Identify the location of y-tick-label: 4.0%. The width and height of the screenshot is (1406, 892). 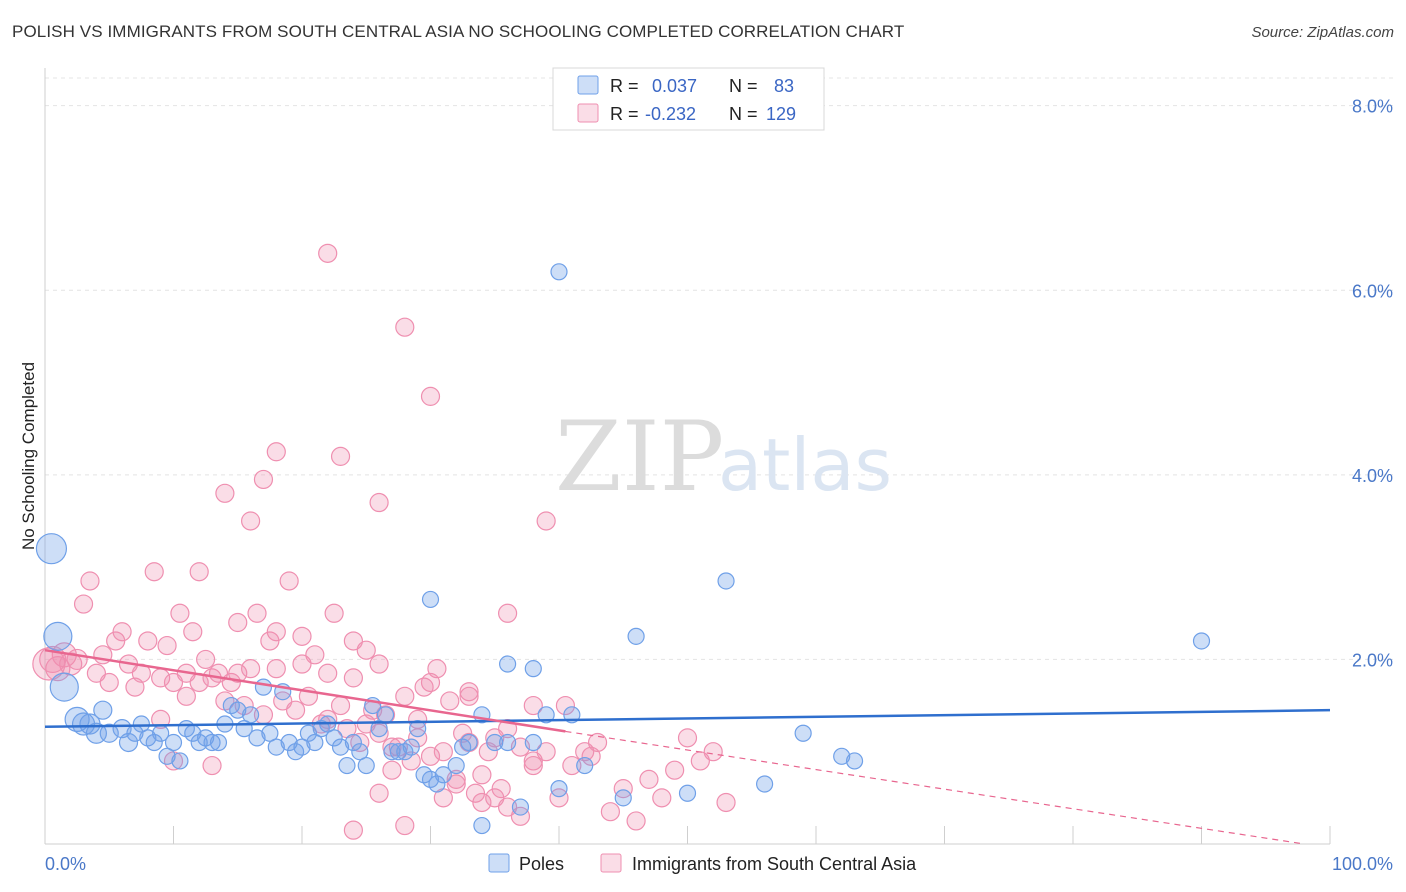
(1372, 476).